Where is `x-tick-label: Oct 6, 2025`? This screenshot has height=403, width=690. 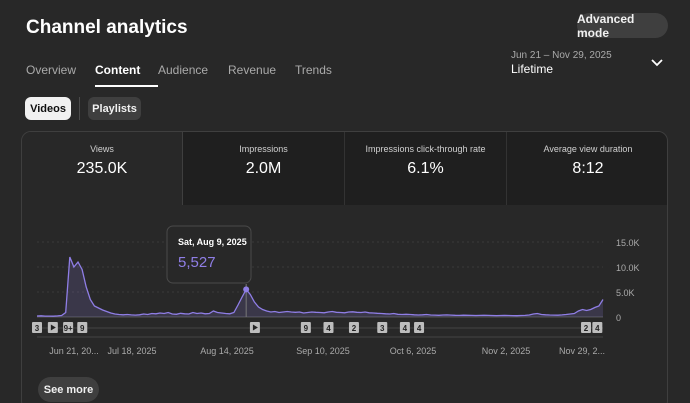
x-tick-label: Oct 6, 2025 is located at coordinates (413, 351).